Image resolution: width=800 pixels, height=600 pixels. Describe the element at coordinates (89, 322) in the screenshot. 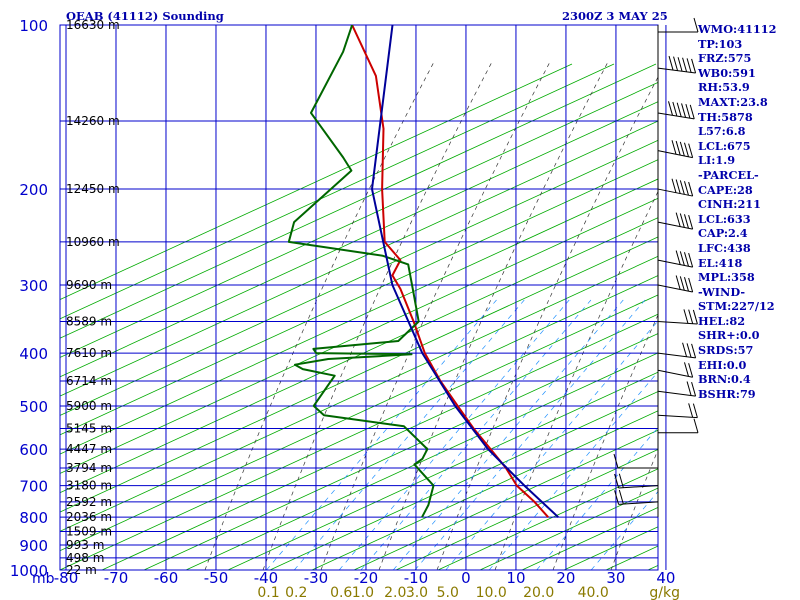

I see `height-label: 8589 m` at that location.